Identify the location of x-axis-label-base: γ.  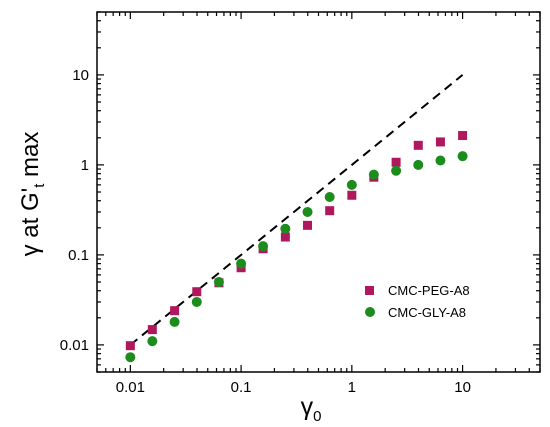
(307, 407).